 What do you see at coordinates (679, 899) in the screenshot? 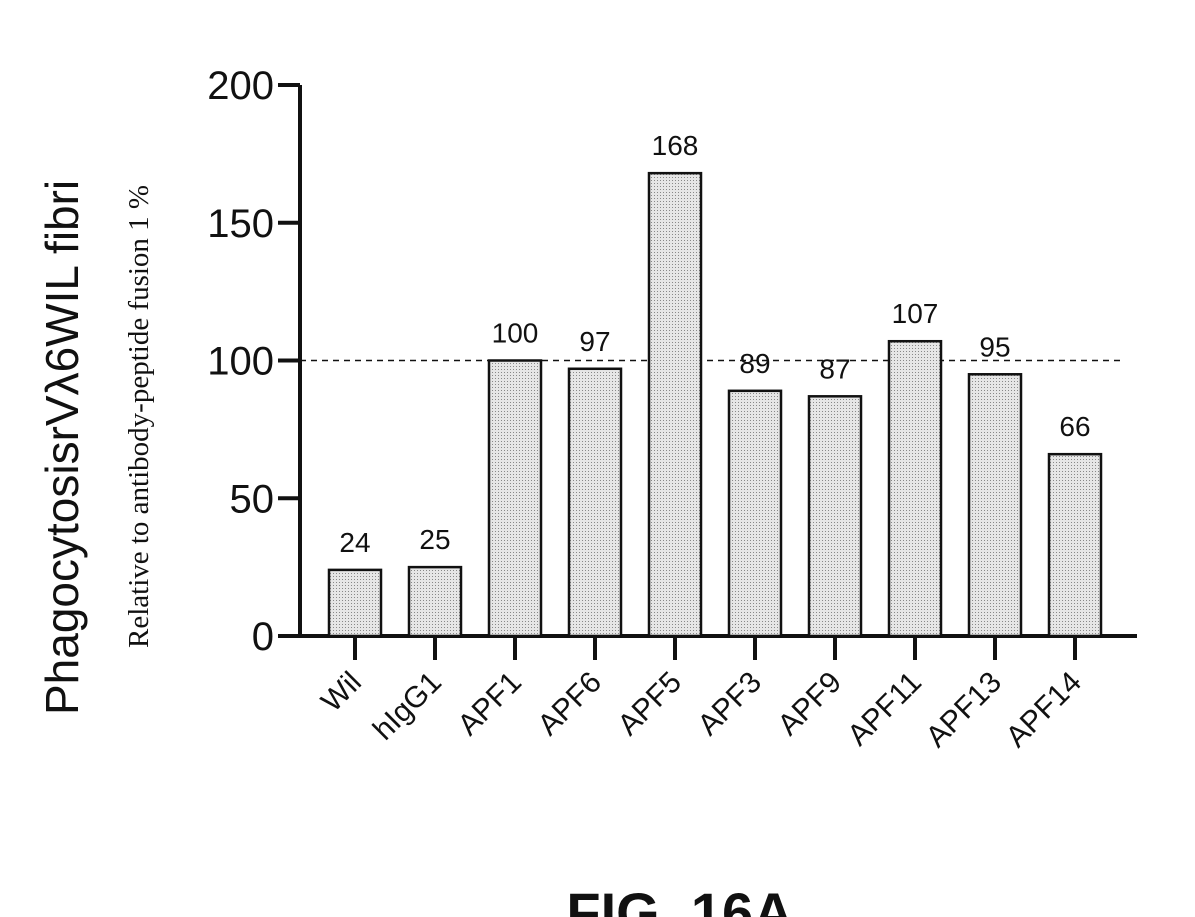
I see `figure-caption: FIG. 16A` at bounding box center [679, 899].